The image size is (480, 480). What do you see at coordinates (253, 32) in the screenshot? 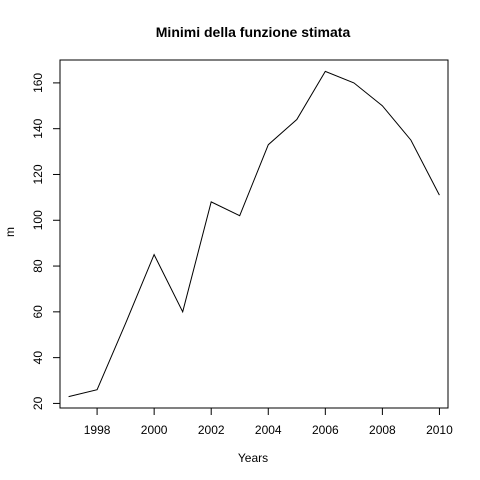
I see `chart-title: Minimi della funzione stimata` at bounding box center [253, 32].